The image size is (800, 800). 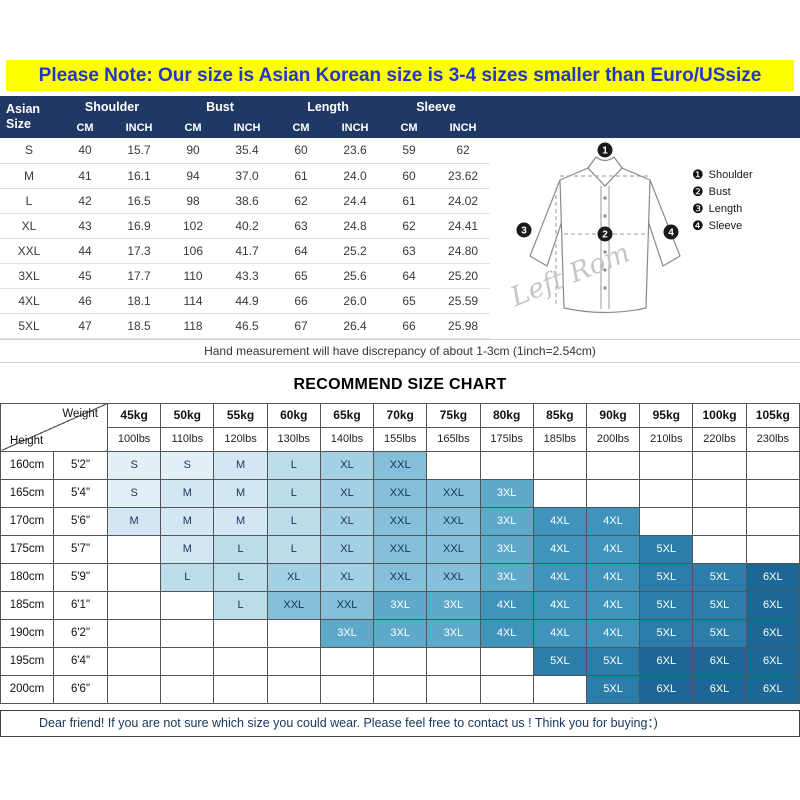 I want to click on measurement-value-cell: 24.02, so click(x=463, y=201).